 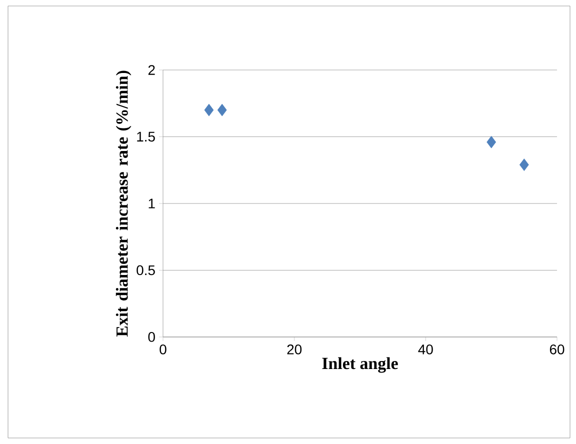 What do you see at coordinates (146, 137) in the screenshot?
I see `y-tick-label: 1.5` at bounding box center [146, 137].